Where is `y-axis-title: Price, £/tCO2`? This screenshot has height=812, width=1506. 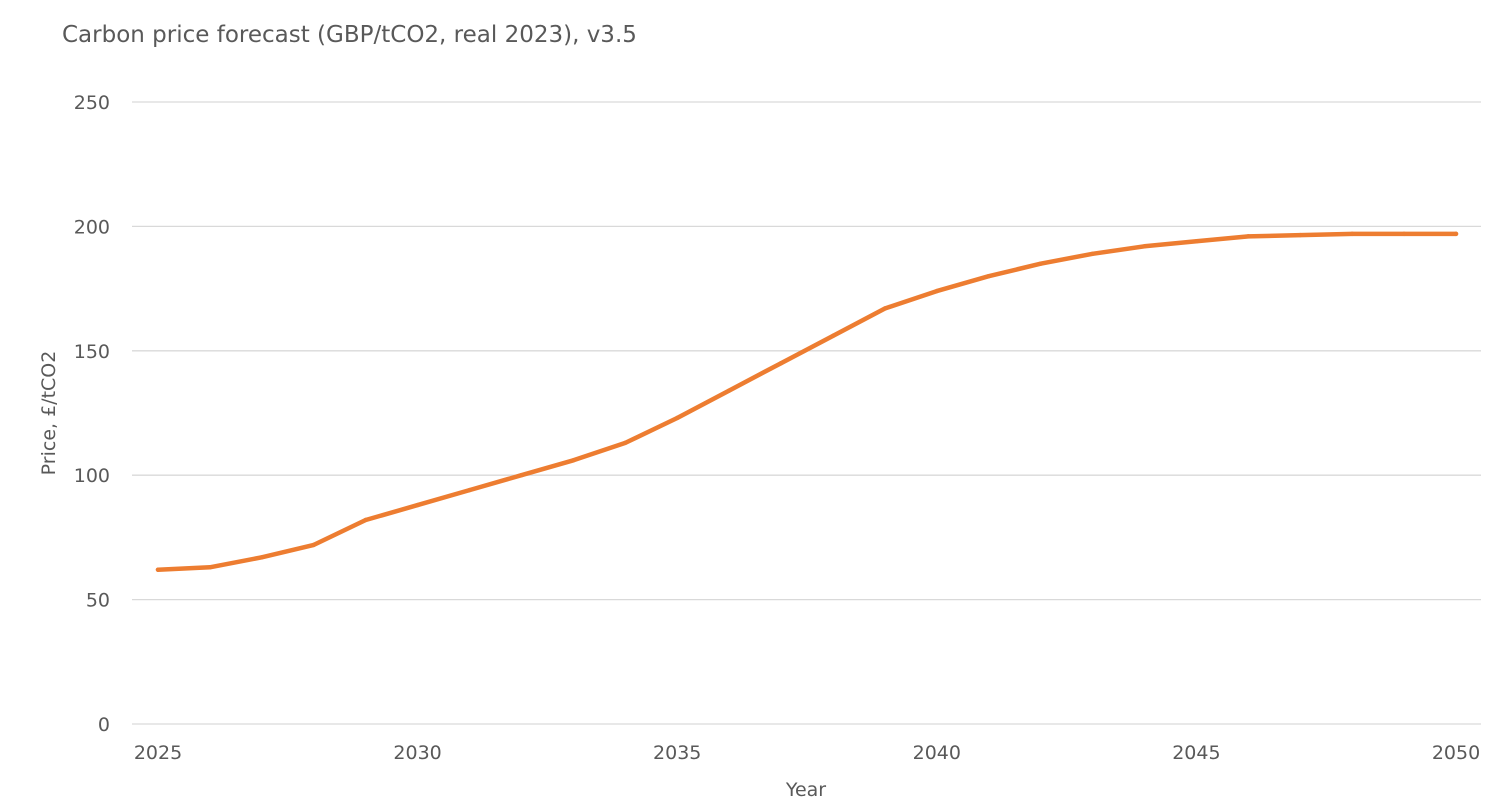
y-axis-title: Price, £/tCO2 is located at coordinates (49, 413).